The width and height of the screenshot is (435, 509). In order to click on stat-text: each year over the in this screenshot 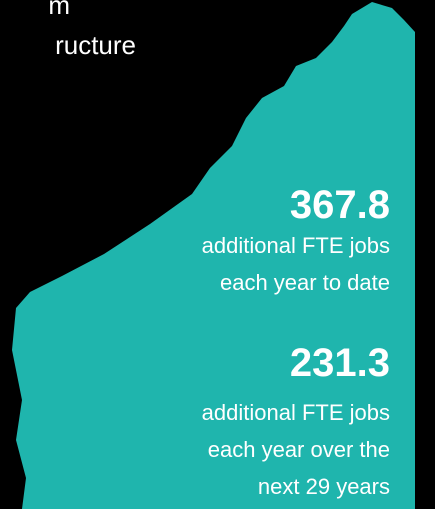, I will do `click(299, 449)`.